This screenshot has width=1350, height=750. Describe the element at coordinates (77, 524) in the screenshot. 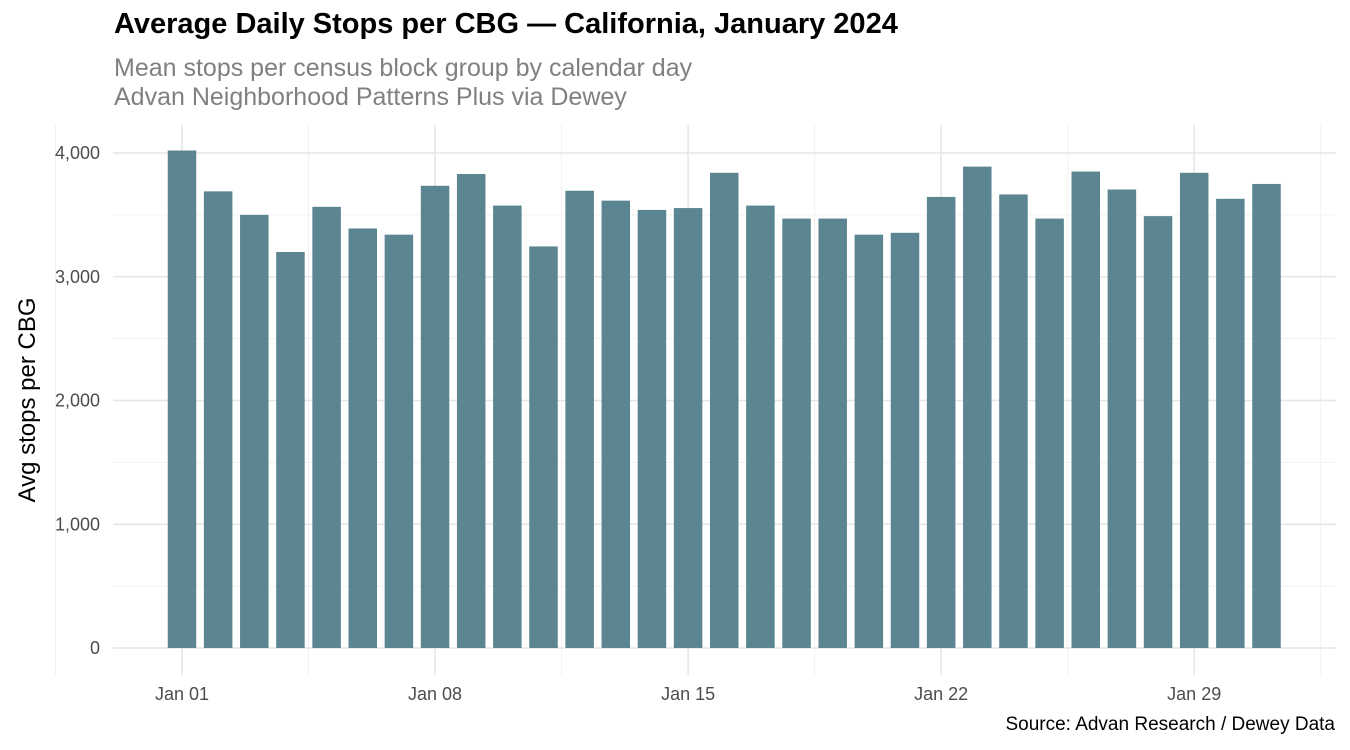

I see `y-tick-label: 1,000` at that location.